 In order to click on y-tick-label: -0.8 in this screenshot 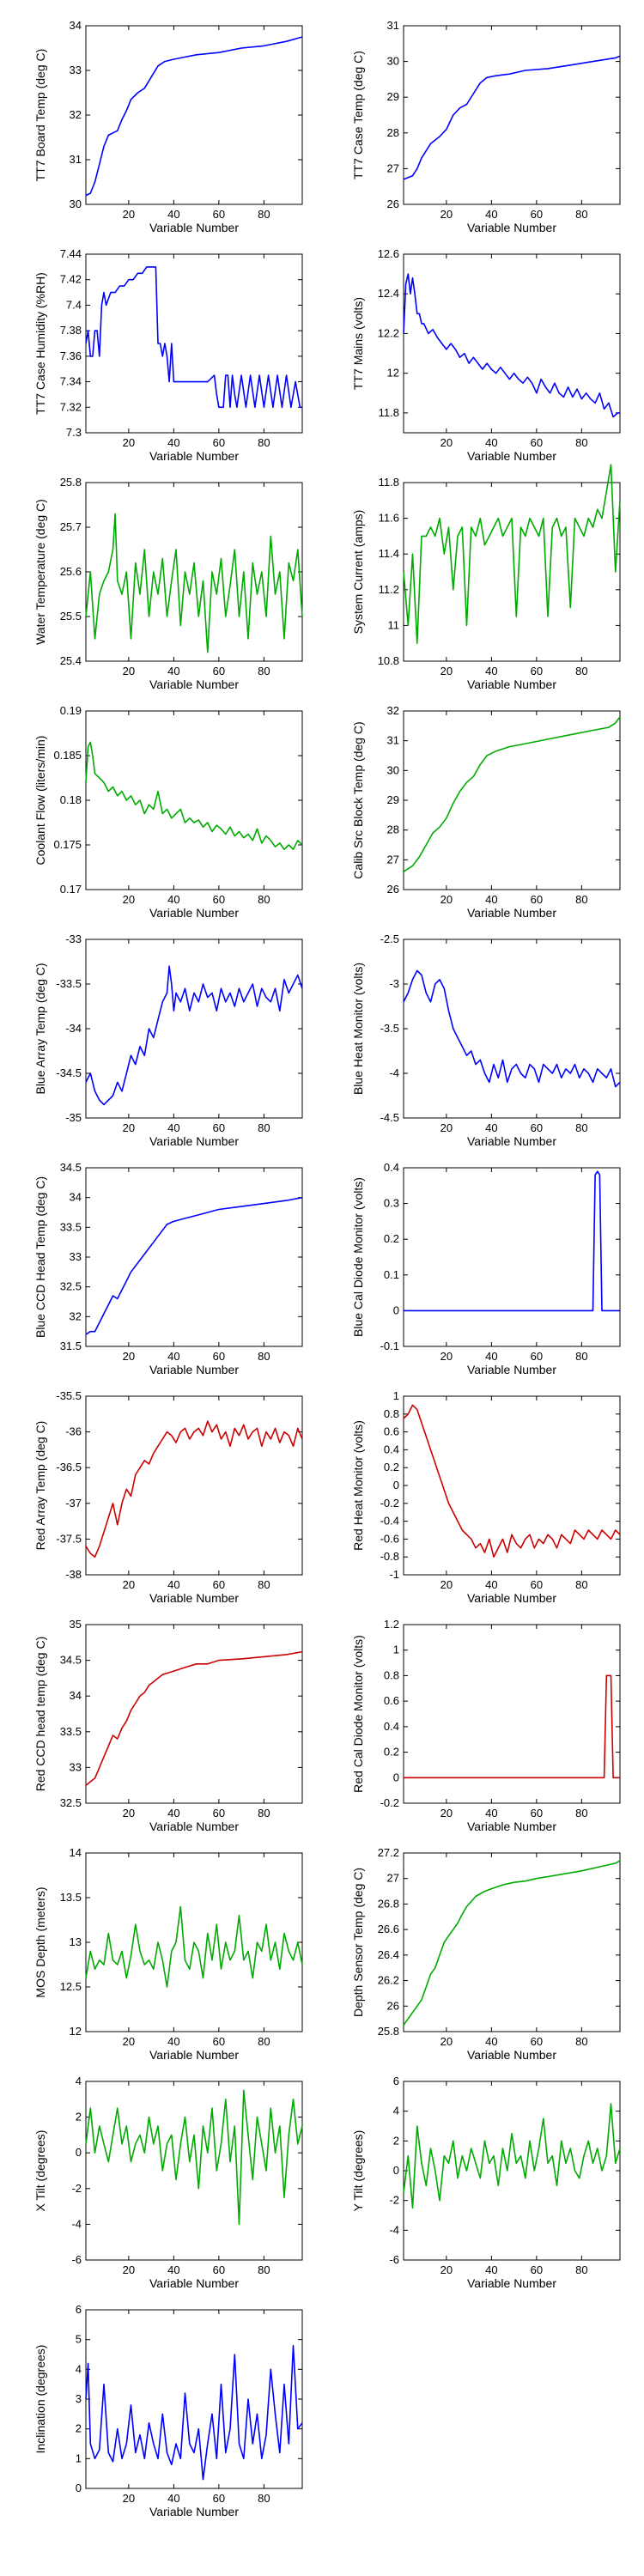, I will do `click(389, 1557)`.